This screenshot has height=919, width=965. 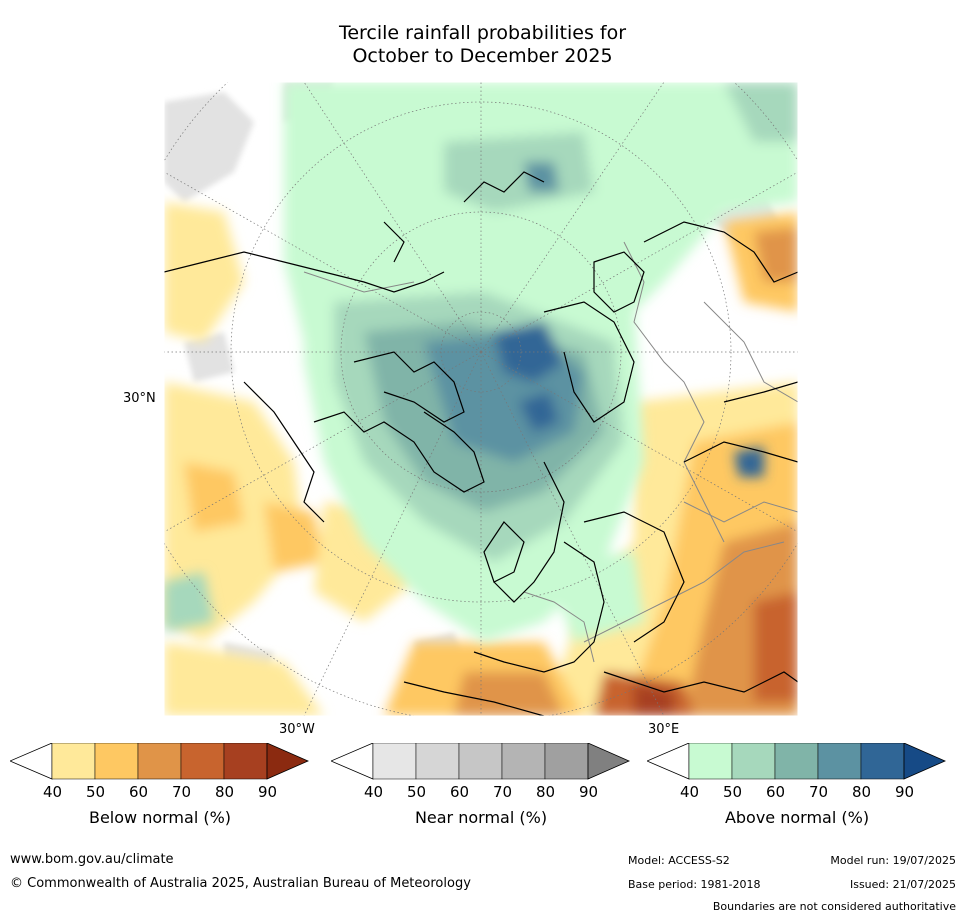 What do you see at coordinates (482, 56) in the screenshot?
I see `title-line-2: October to December 2025` at bounding box center [482, 56].